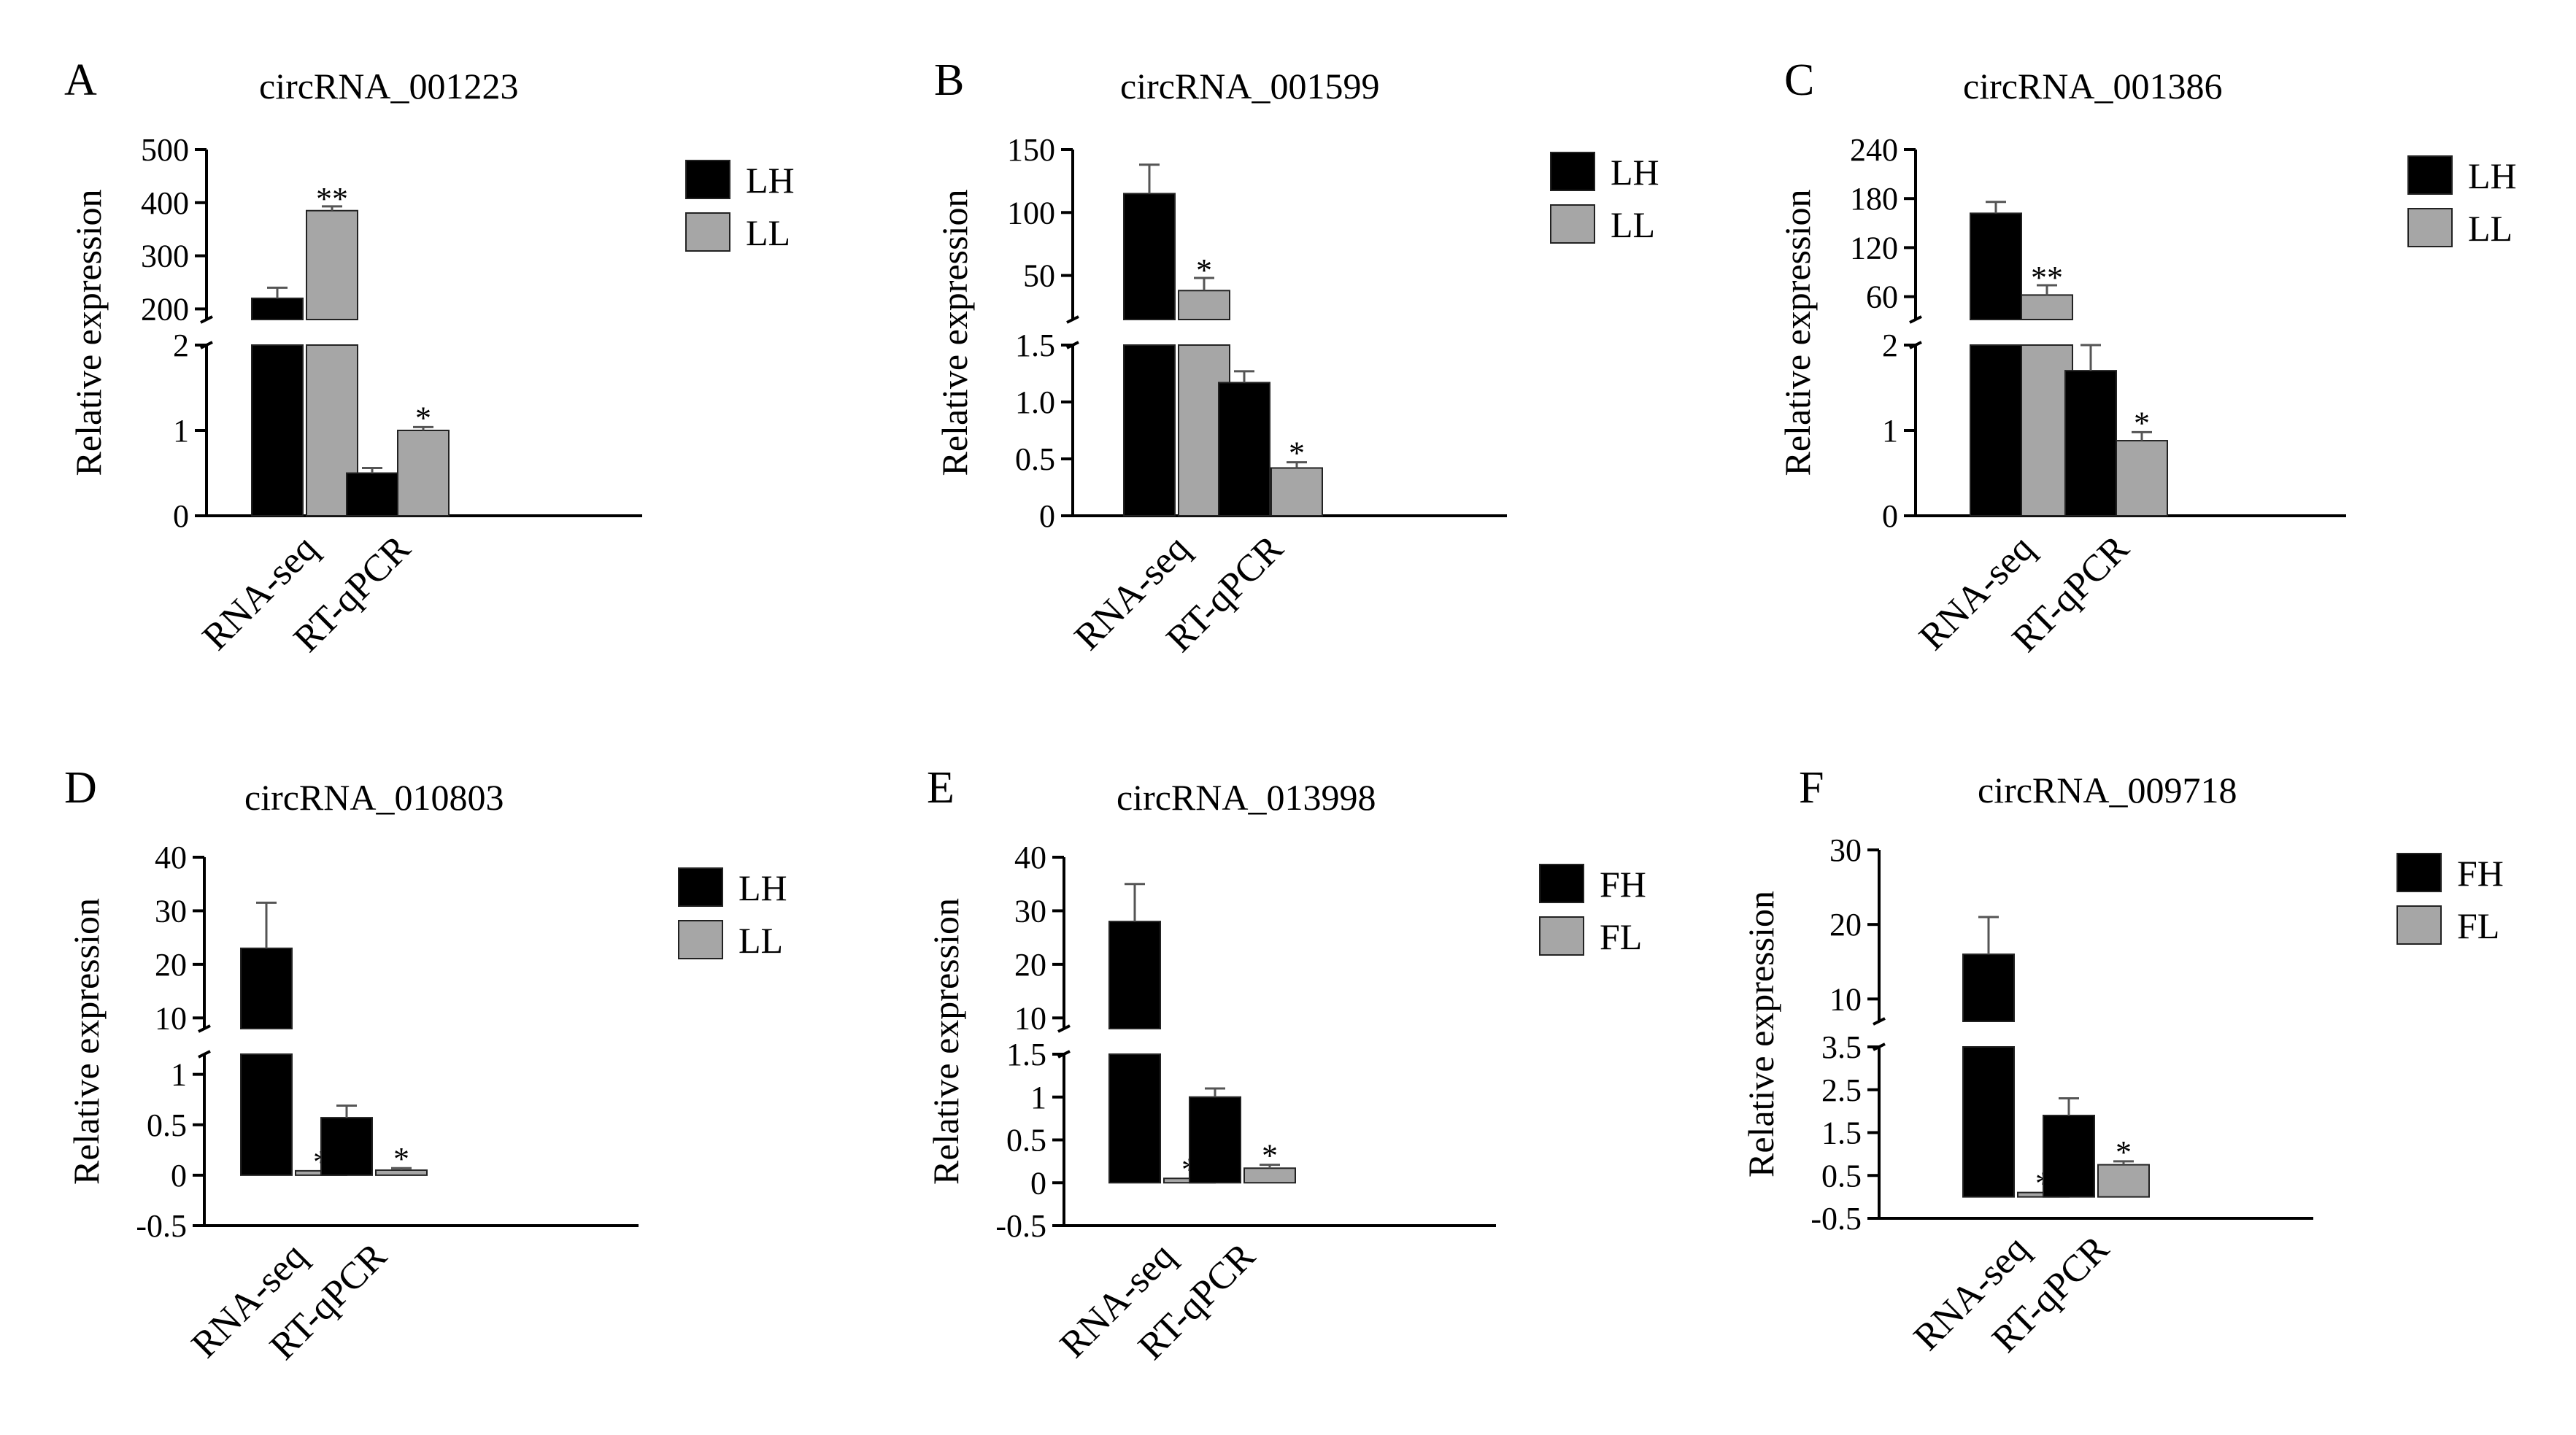 The image size is (2576, 1435). What do you see at coordinates (1841, 1090) in the screenshot?
I see `y-tick-label: 2.5` at bounding box center [1841, 1090].